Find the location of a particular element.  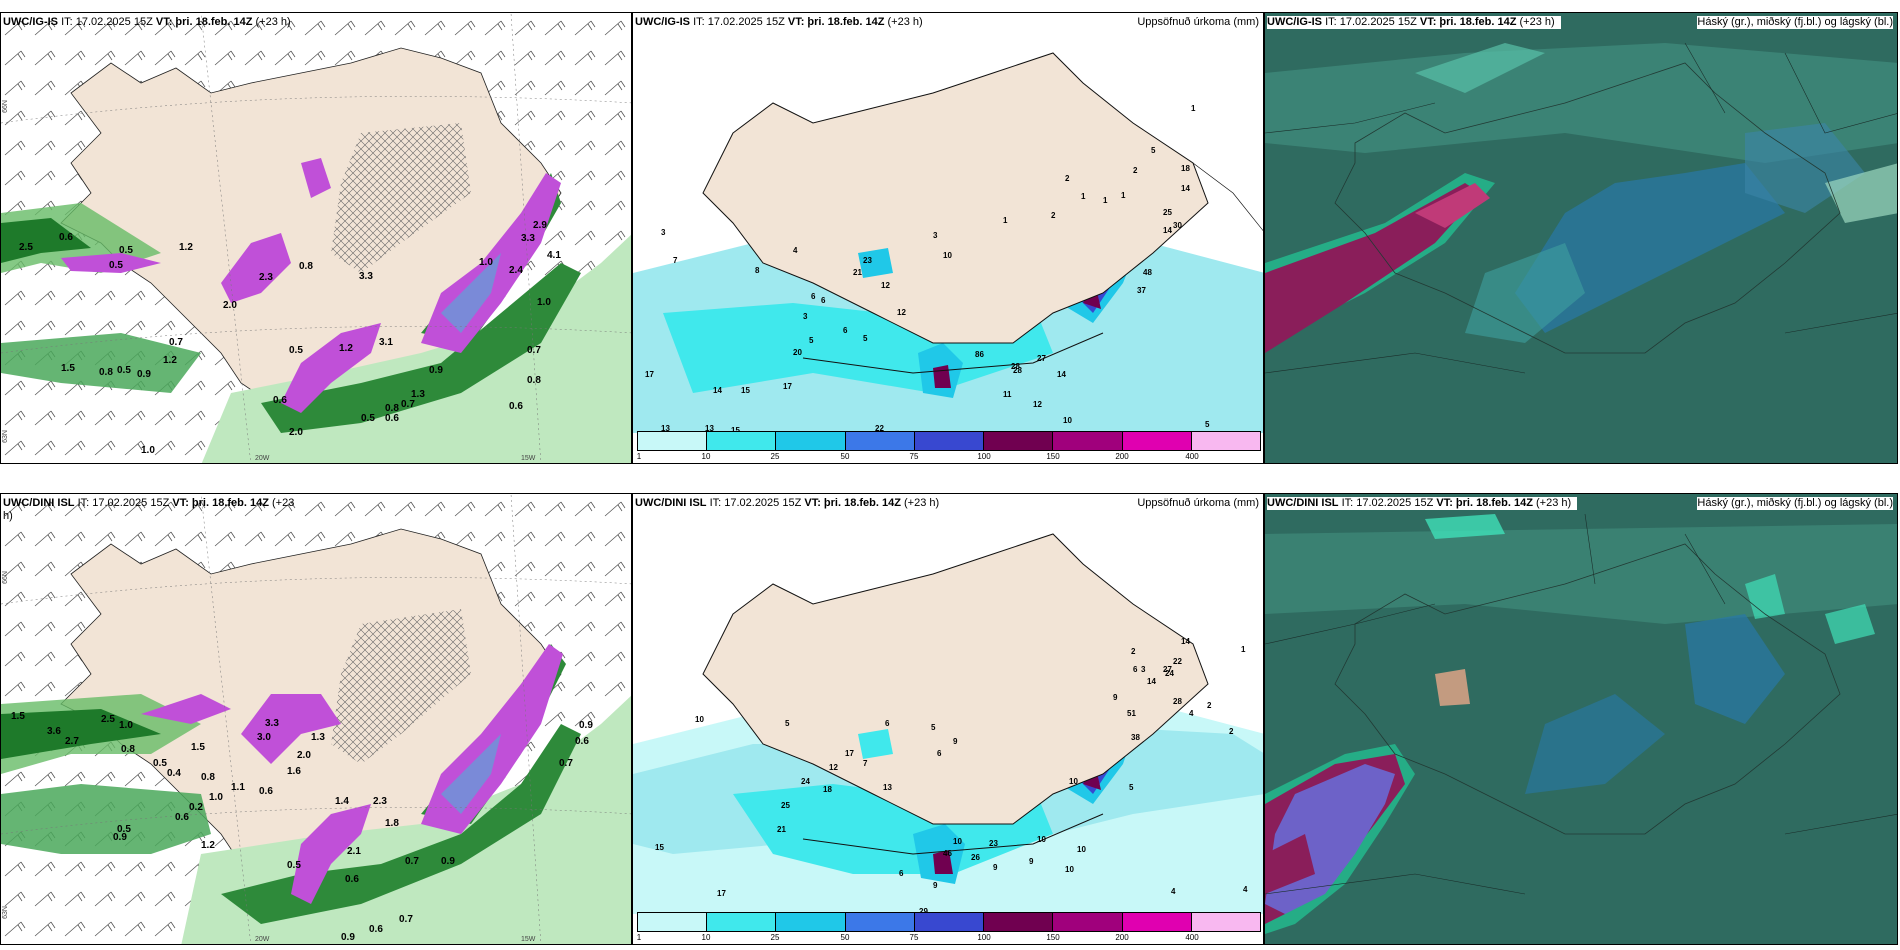

colorbar-label: 200 is located at coordinates (1122, 456).